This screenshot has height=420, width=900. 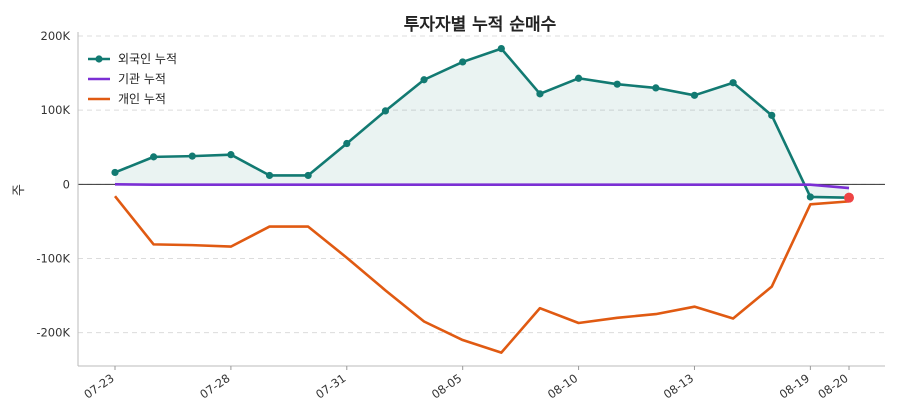 I want to click on x-tick-label: 07-28, so click(x=214, y=386).